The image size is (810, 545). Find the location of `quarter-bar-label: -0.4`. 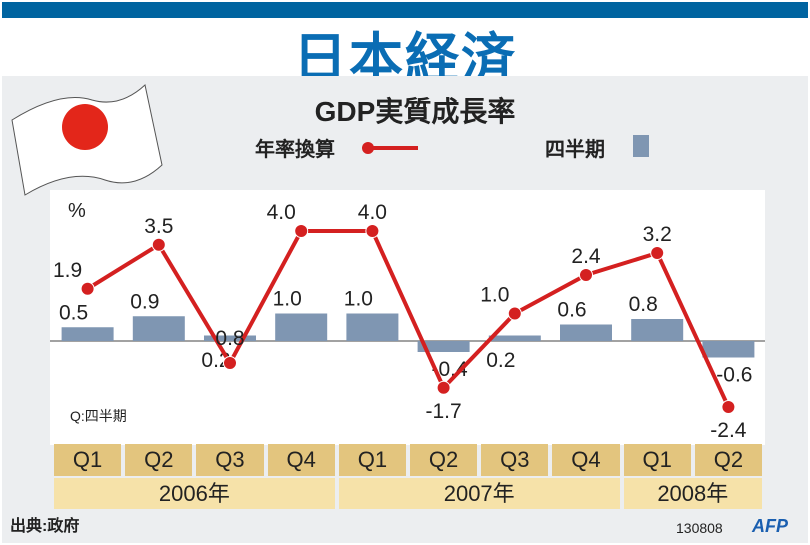

quarter-bar-label: -0.4 is located at coordinates (450, 369).